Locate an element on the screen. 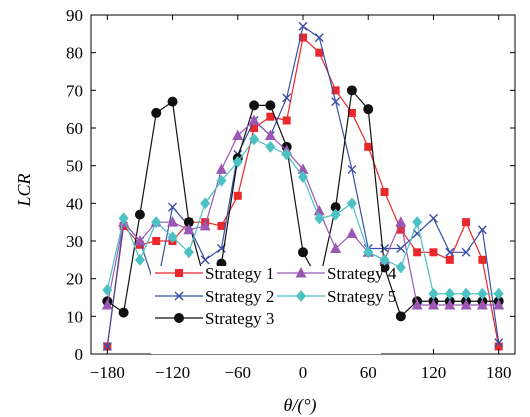 The image size is (530, 417). x-tick-label: 0 is located at coordinates (303, 372).